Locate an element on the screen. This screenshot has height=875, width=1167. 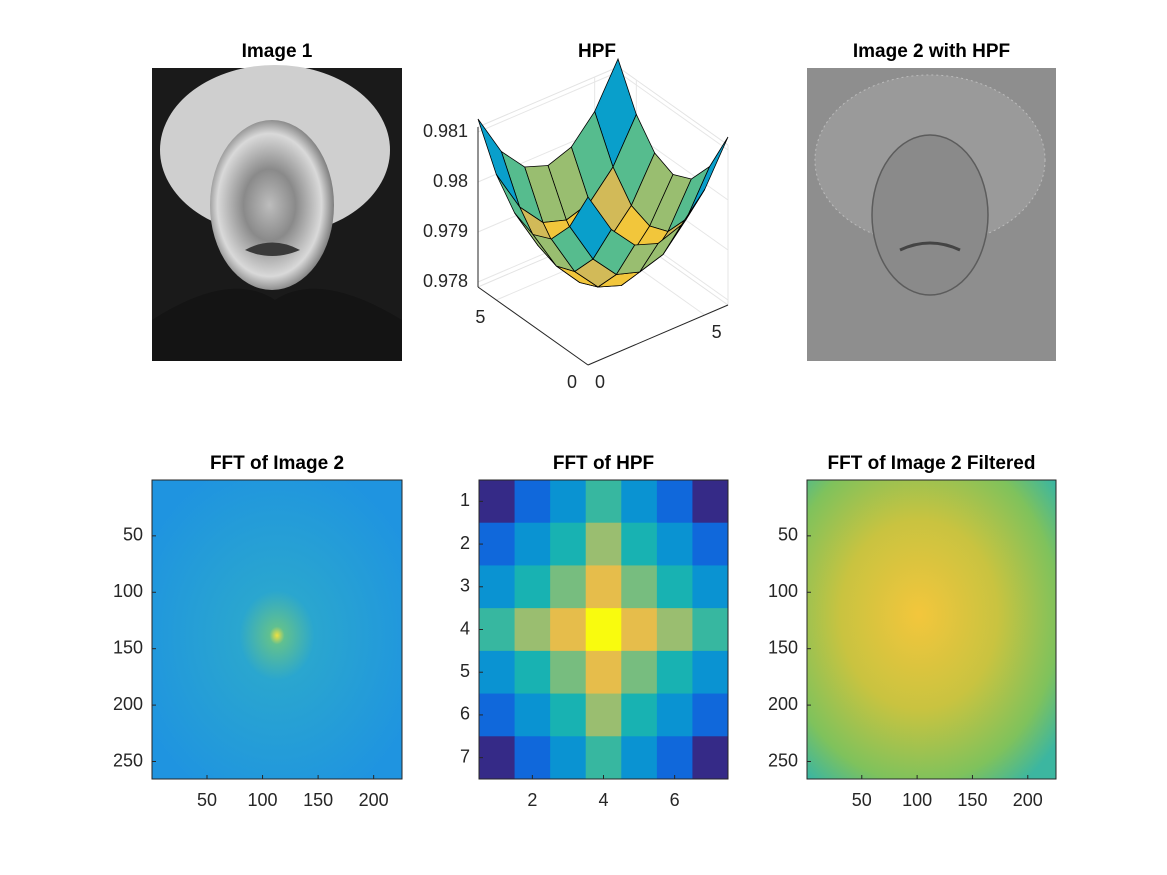
fft-image-2-picture is located at coordinates (277, 629).